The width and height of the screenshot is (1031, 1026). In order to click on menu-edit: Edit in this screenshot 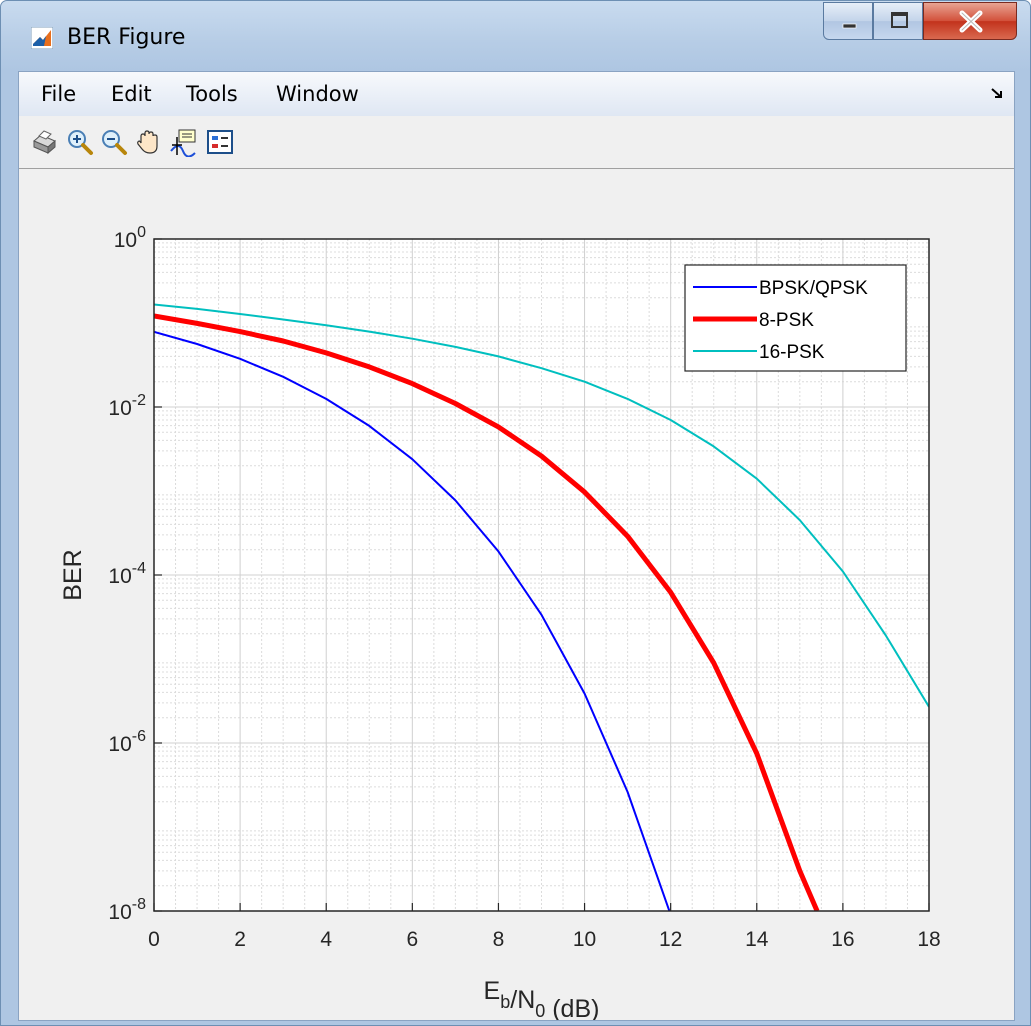, I will do `click(131, 94)`.